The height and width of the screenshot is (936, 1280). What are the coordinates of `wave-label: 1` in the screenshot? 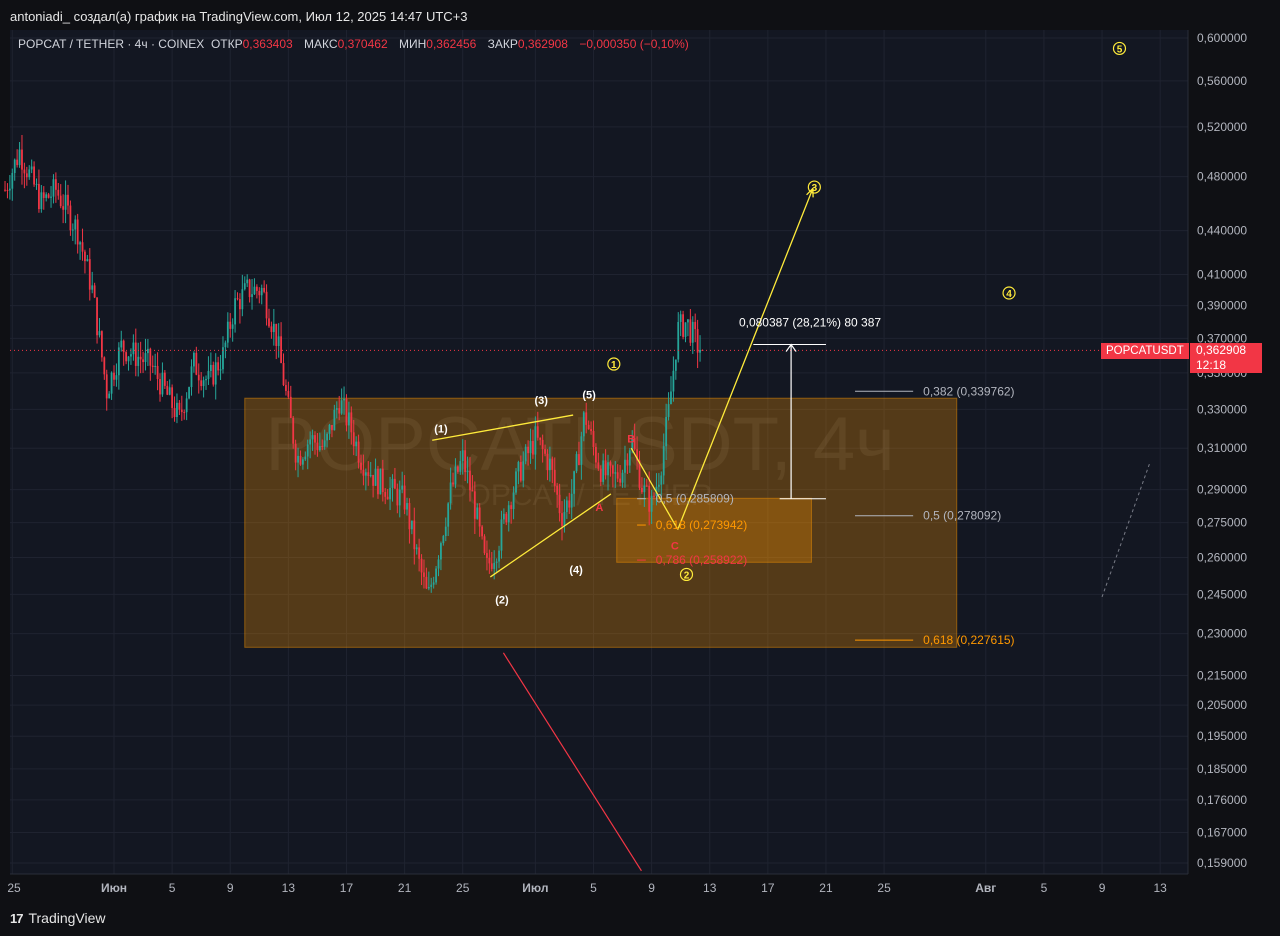 It's located at (614, 365).